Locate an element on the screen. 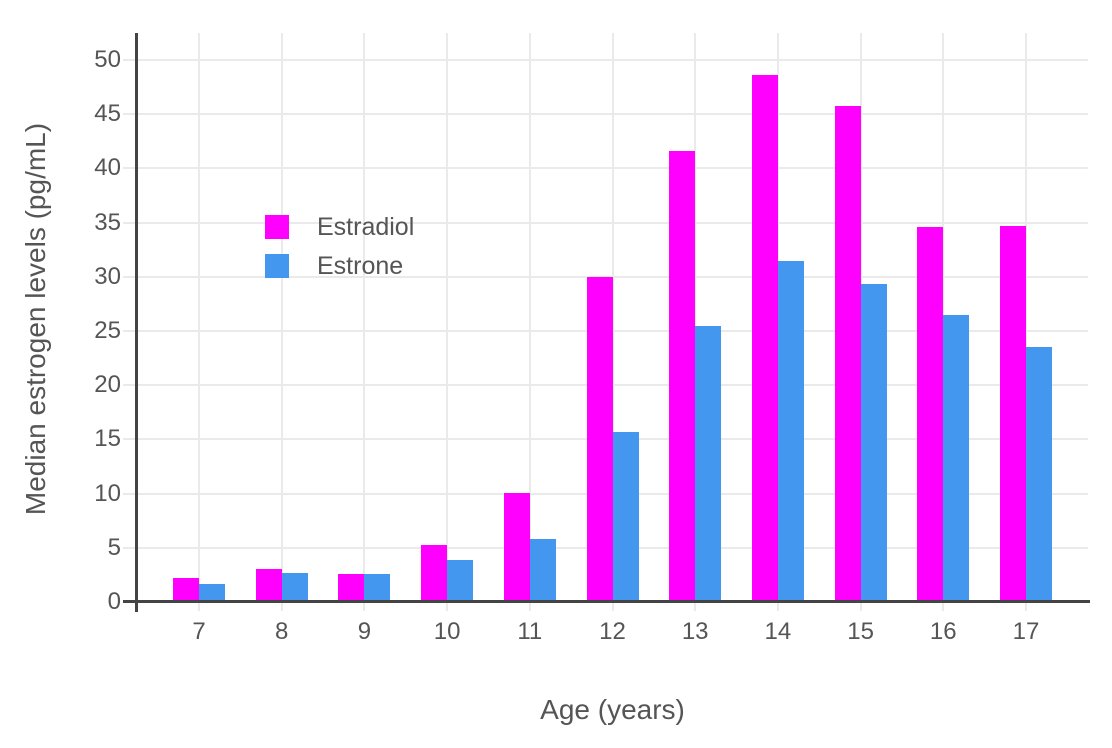 The height and width of the screenshot is (748, 1112). estradiol-swatch-icon is located at coordinates (277, 227).